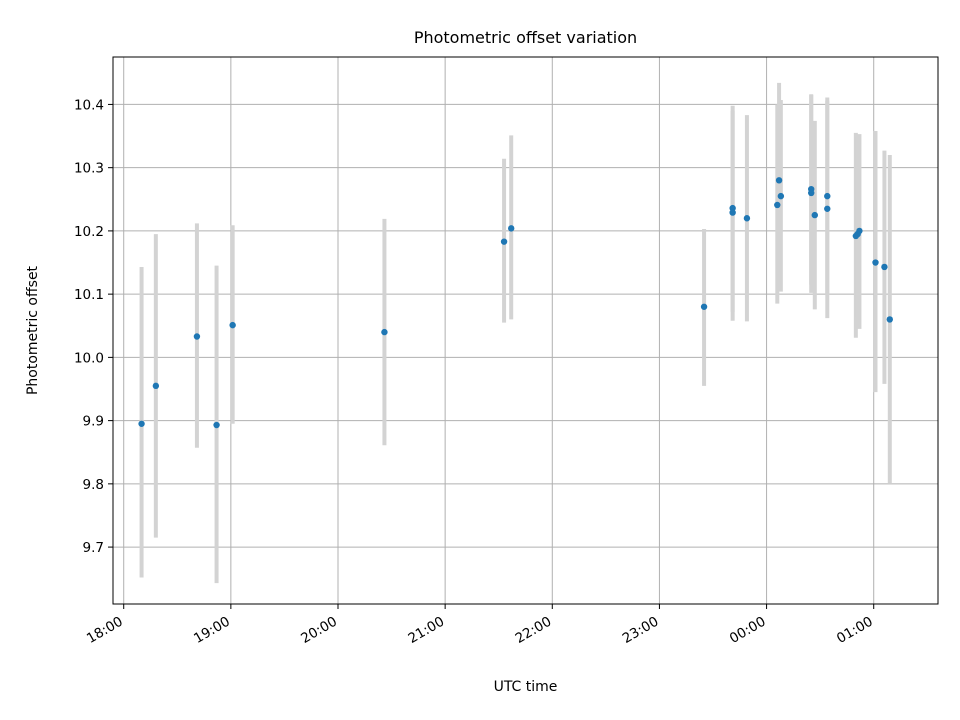  What do you see at coordinates (89, 295) in the screenshot?
I see `y-tick-label: 10.1` at bounding box center [89, 295].